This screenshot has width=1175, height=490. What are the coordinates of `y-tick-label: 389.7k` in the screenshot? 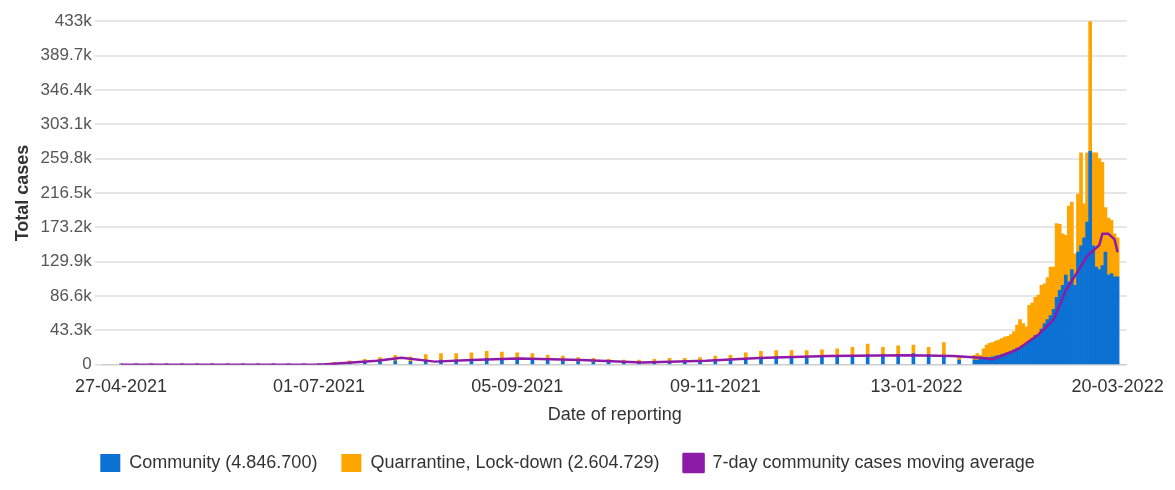 It's located at (66, 55).